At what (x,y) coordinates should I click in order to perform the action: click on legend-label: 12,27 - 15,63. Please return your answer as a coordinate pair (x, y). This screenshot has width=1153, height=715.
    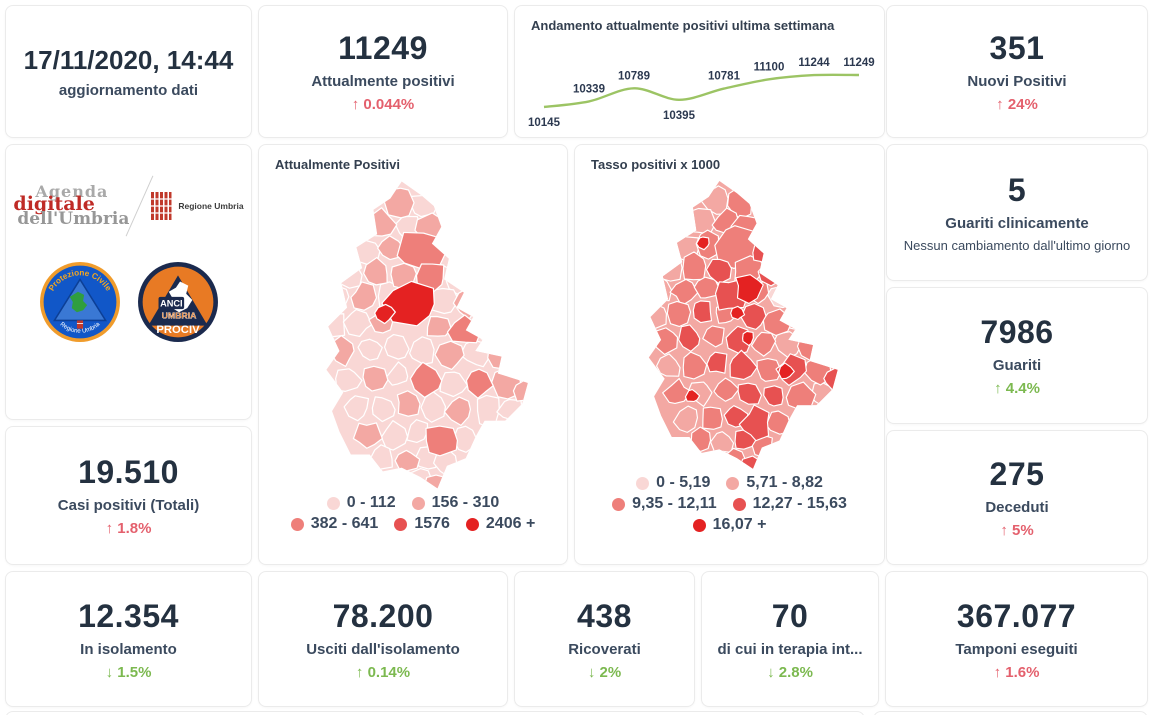
    Looking at the image, I should click on (799, 503).